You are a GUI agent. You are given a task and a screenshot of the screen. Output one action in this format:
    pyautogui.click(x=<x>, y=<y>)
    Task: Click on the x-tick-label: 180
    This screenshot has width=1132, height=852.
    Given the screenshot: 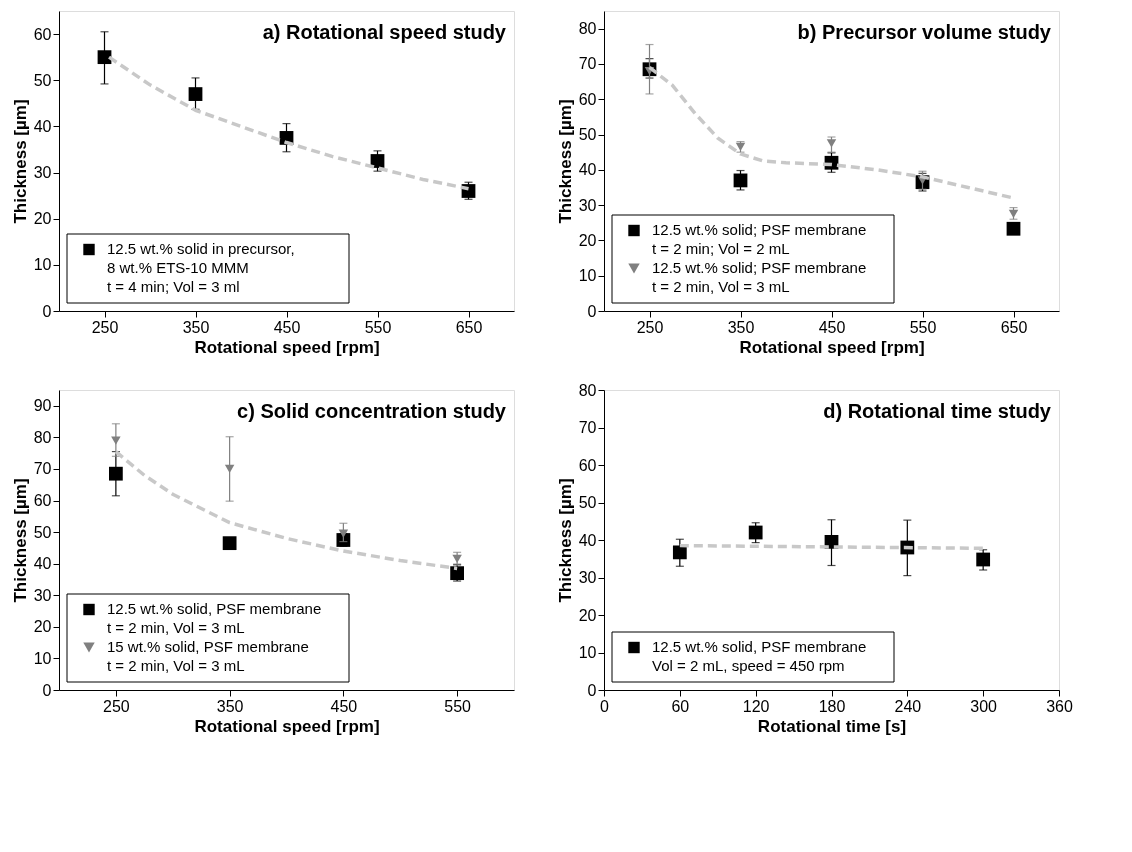 What is the action you would take?
    pyautogui.click(x=832, y=706)
    